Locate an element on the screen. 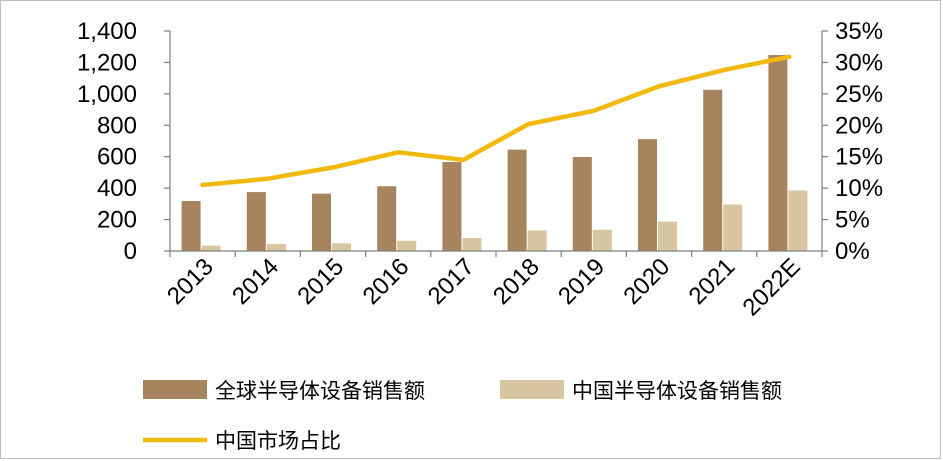 The image size is (943, 461). bar-china-2013 is located at coordinates (211, 248).